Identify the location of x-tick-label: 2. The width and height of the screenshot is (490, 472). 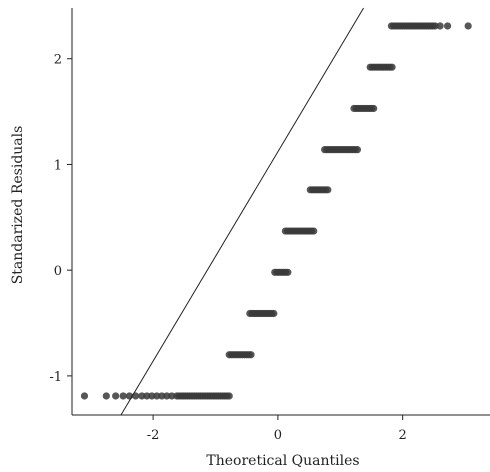
(403, 435).